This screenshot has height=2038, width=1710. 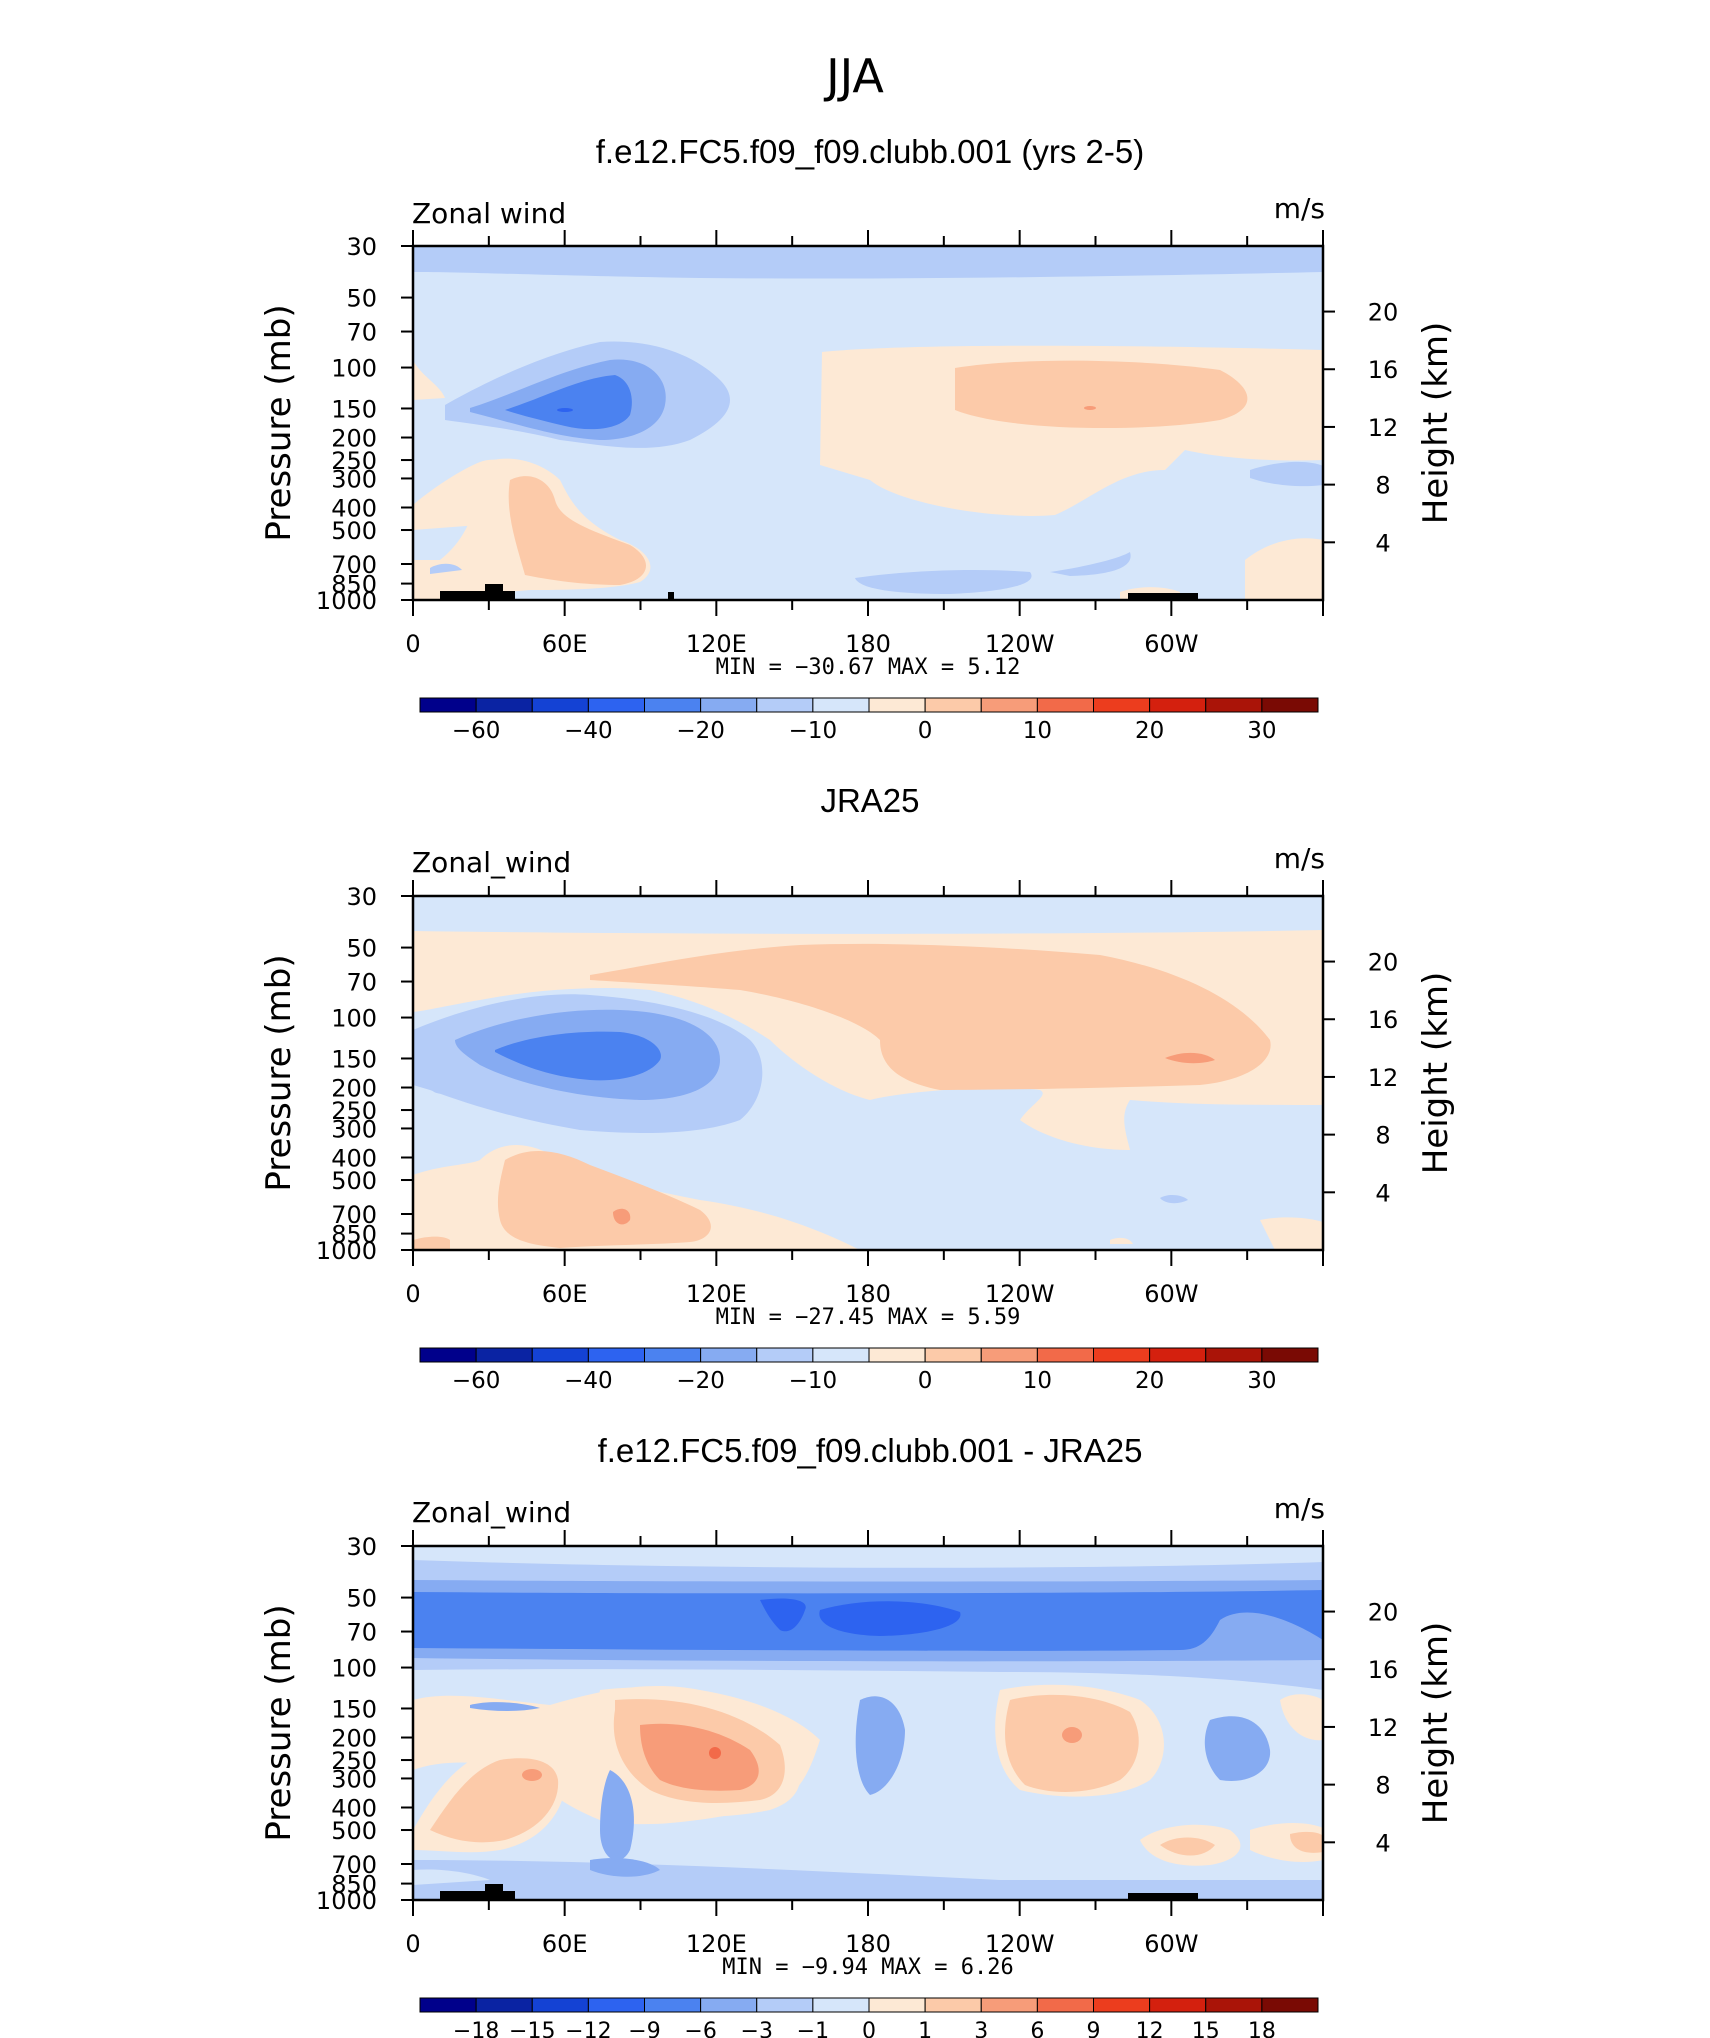 I want to click on min-max-label: MIN = −30.67 MAX = 5.12, so click(x=868, y=667).